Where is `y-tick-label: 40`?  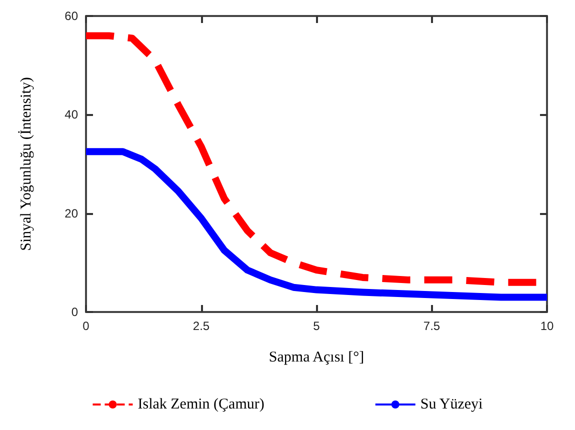
y-tick-label: 40 is located at coordinates (71, 115).